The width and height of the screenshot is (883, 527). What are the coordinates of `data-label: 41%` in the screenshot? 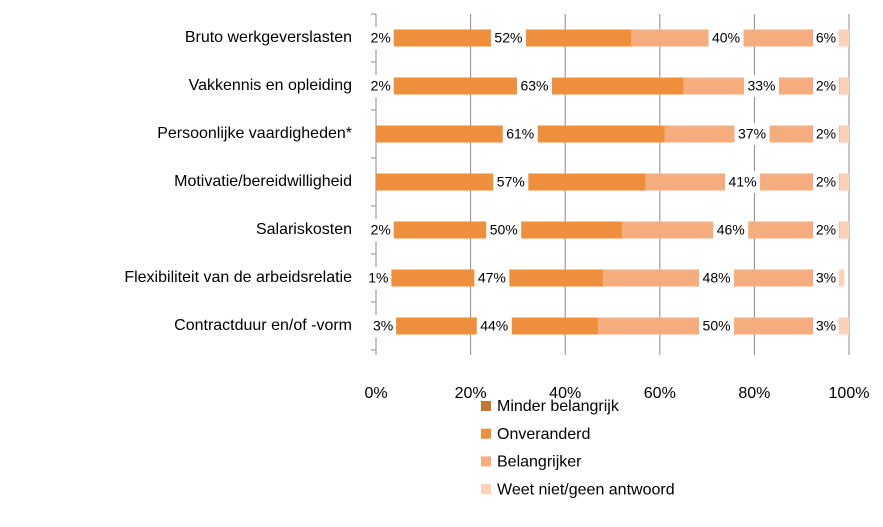 It's located at (743, 182).